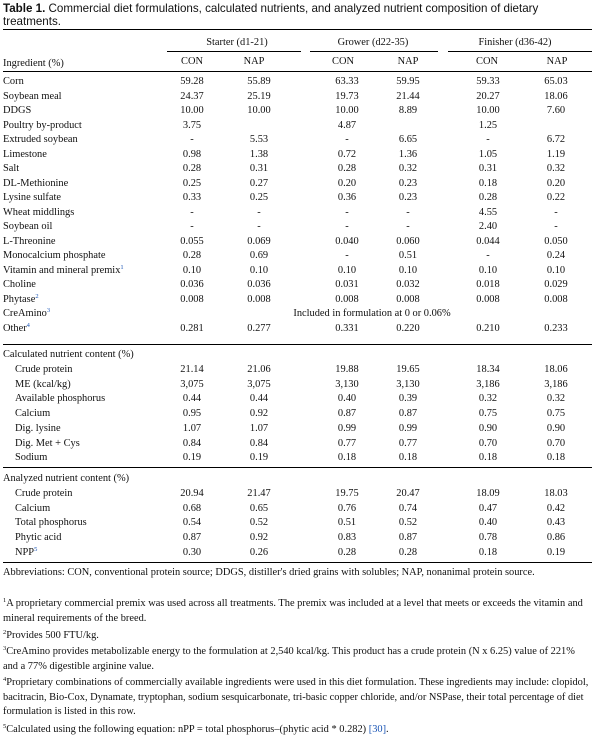 This screenshot has height=741, width=595. What do you see at coordinates (556, 110) in the screenshot?
I see `table-cell: 7.60` at bounding box center [556, 110].